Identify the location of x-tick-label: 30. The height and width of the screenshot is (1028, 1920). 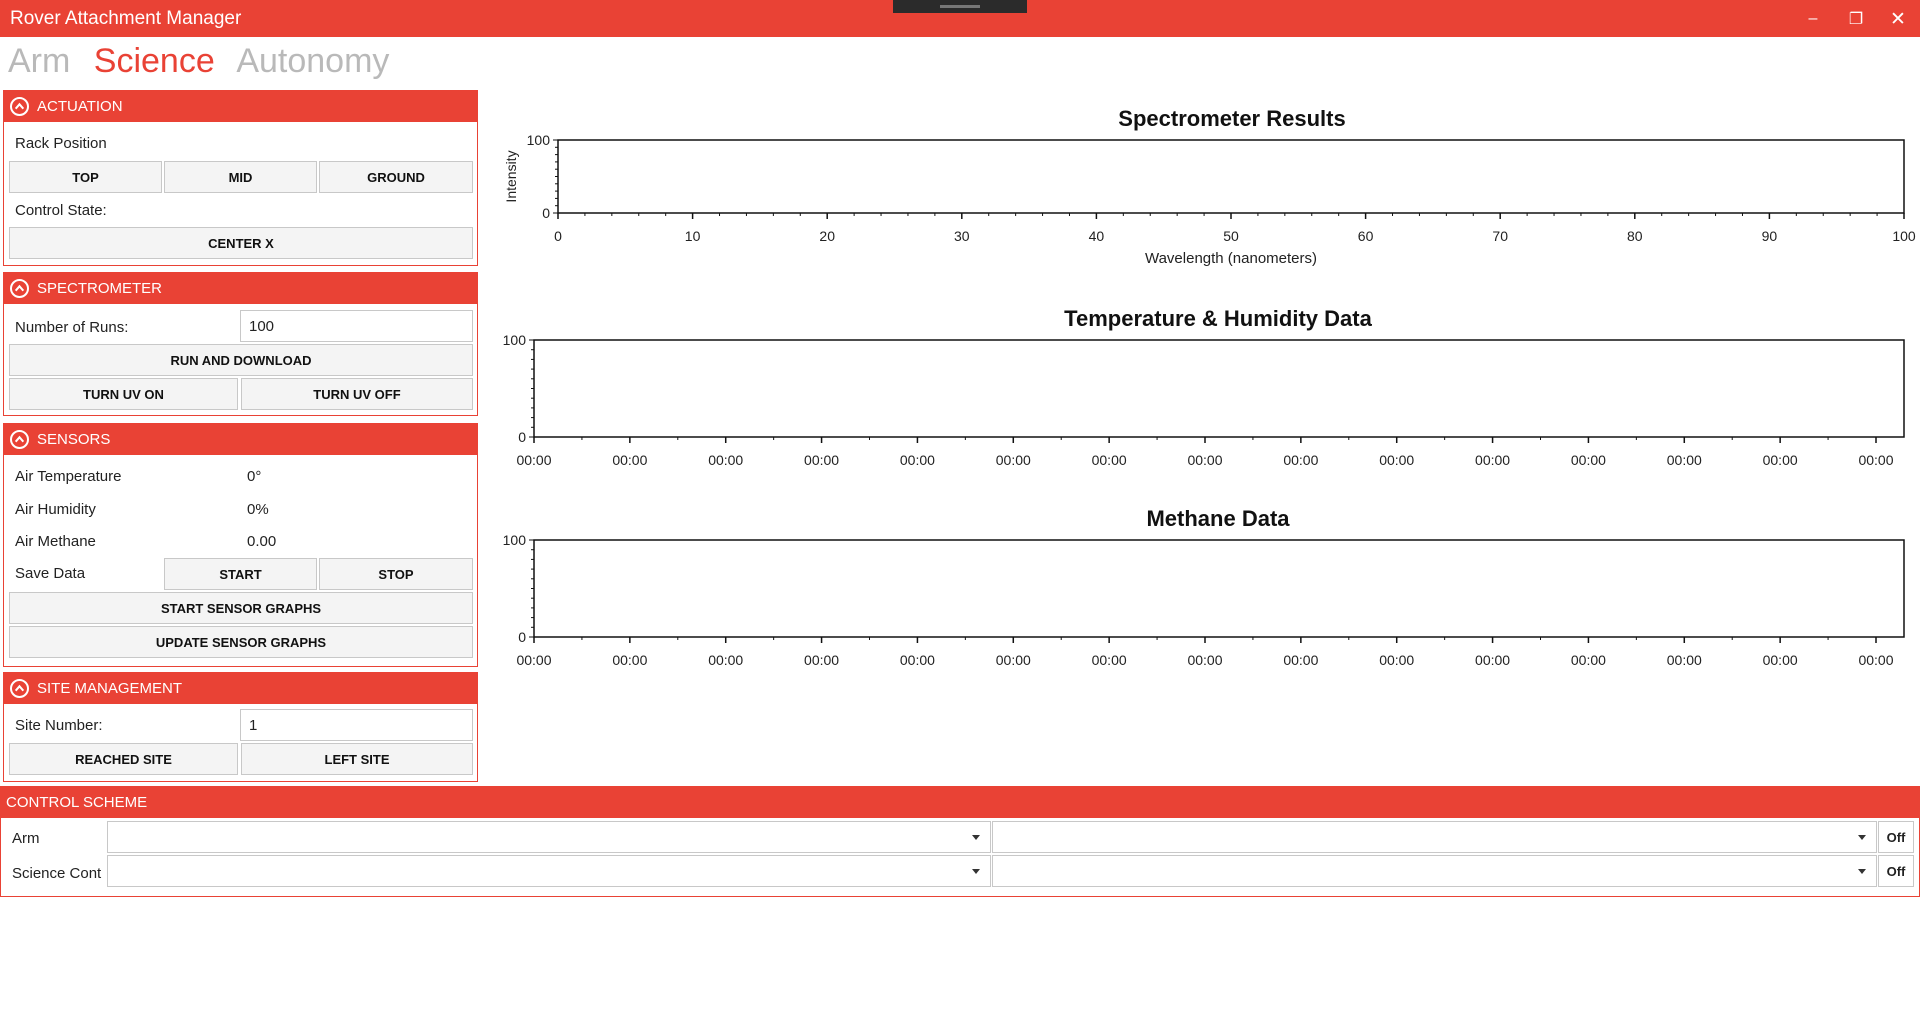
(962, 236).